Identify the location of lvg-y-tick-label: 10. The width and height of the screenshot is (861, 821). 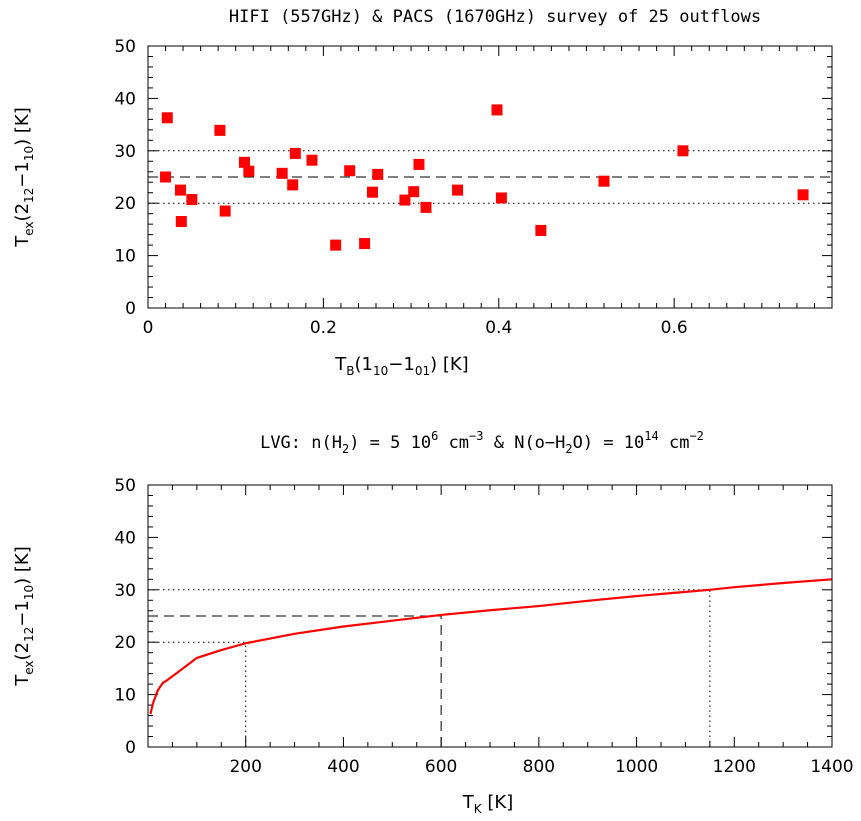
(125, 696).